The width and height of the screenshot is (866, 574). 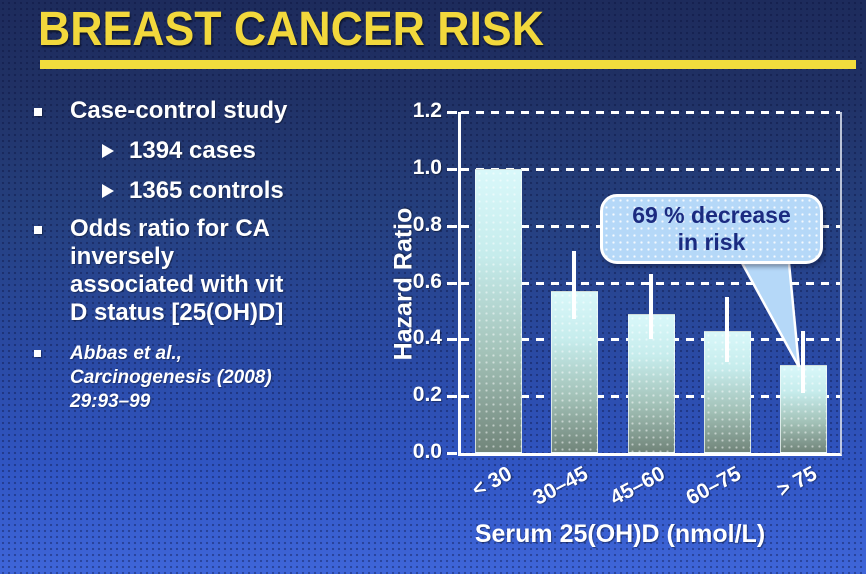 What do you see at coordinates (192, 150) in the screenshot?
I see `sub-bullet-text: 1394 cases` at bounding box center [192, 150].